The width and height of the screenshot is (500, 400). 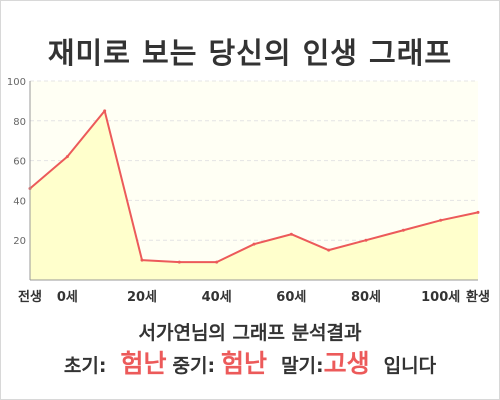 I want to click on x-tick-label: 80세, so click(x=366, y=297).